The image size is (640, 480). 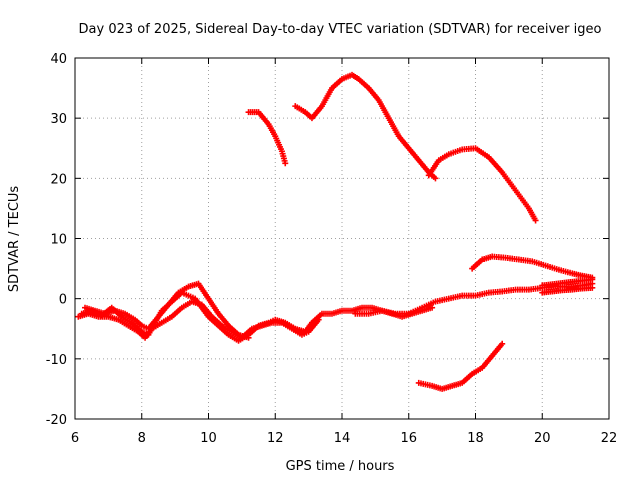 I want to click on x-tick-label: 20, so click(x=542, y=438).